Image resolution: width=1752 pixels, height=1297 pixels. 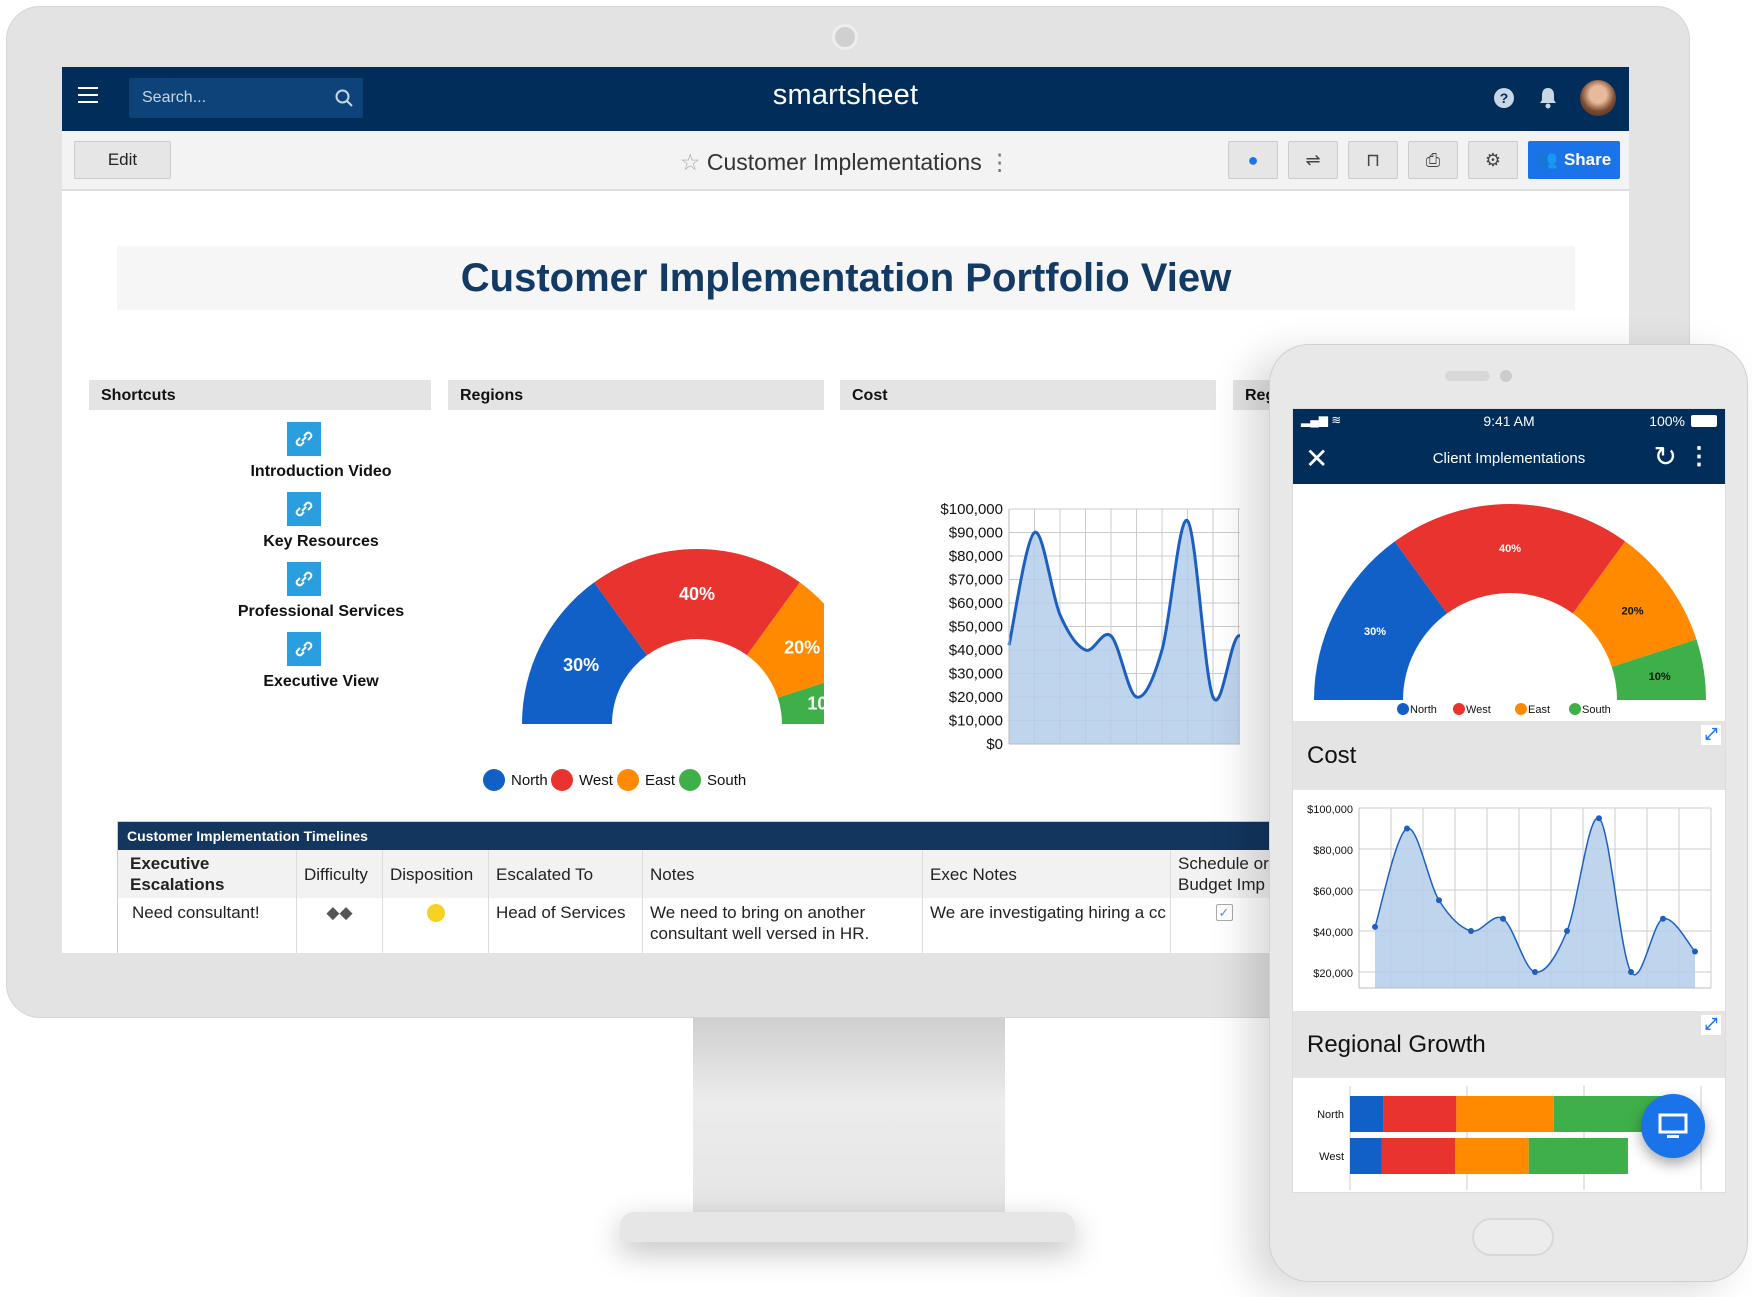 What do you see at coordinates (1224, 912) in the screenshot?
I see `checkbox: ✓` at bounding box center [1224, 912].